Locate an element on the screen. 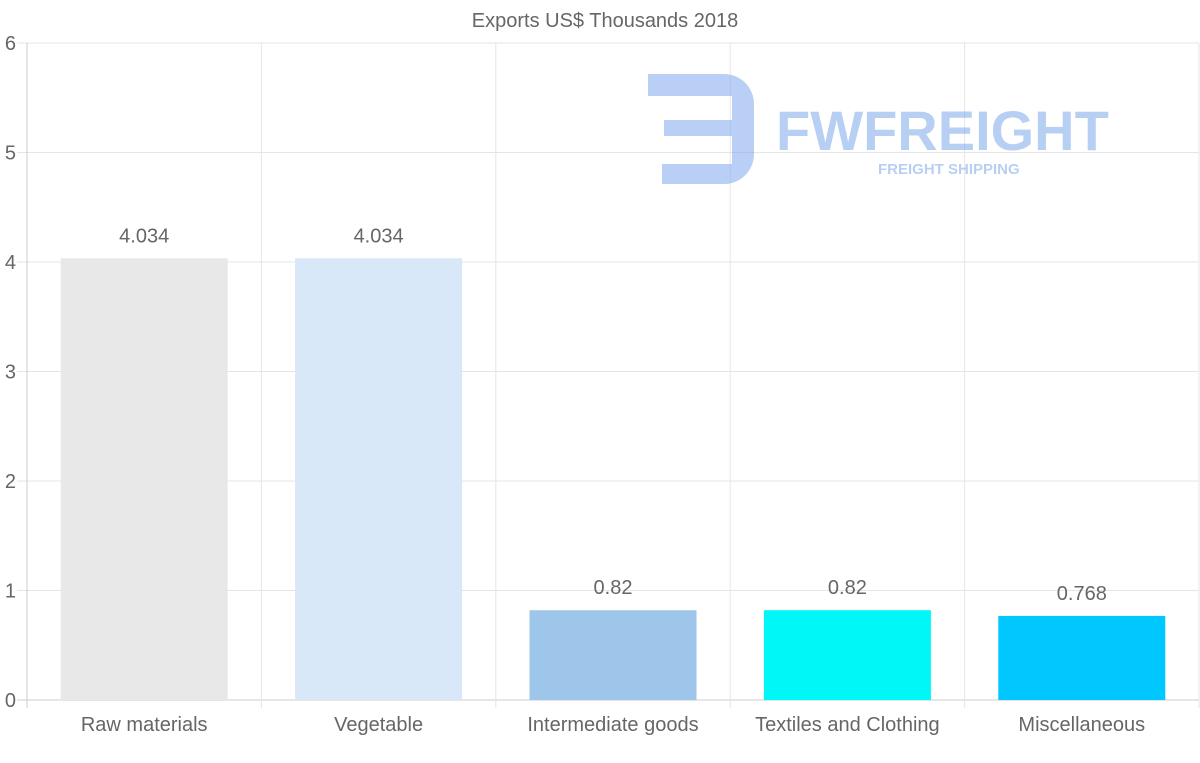 The height and width of the screenshot is (763, 1200). x-tick-label: Raw materials is located at coordinates (144, 725).